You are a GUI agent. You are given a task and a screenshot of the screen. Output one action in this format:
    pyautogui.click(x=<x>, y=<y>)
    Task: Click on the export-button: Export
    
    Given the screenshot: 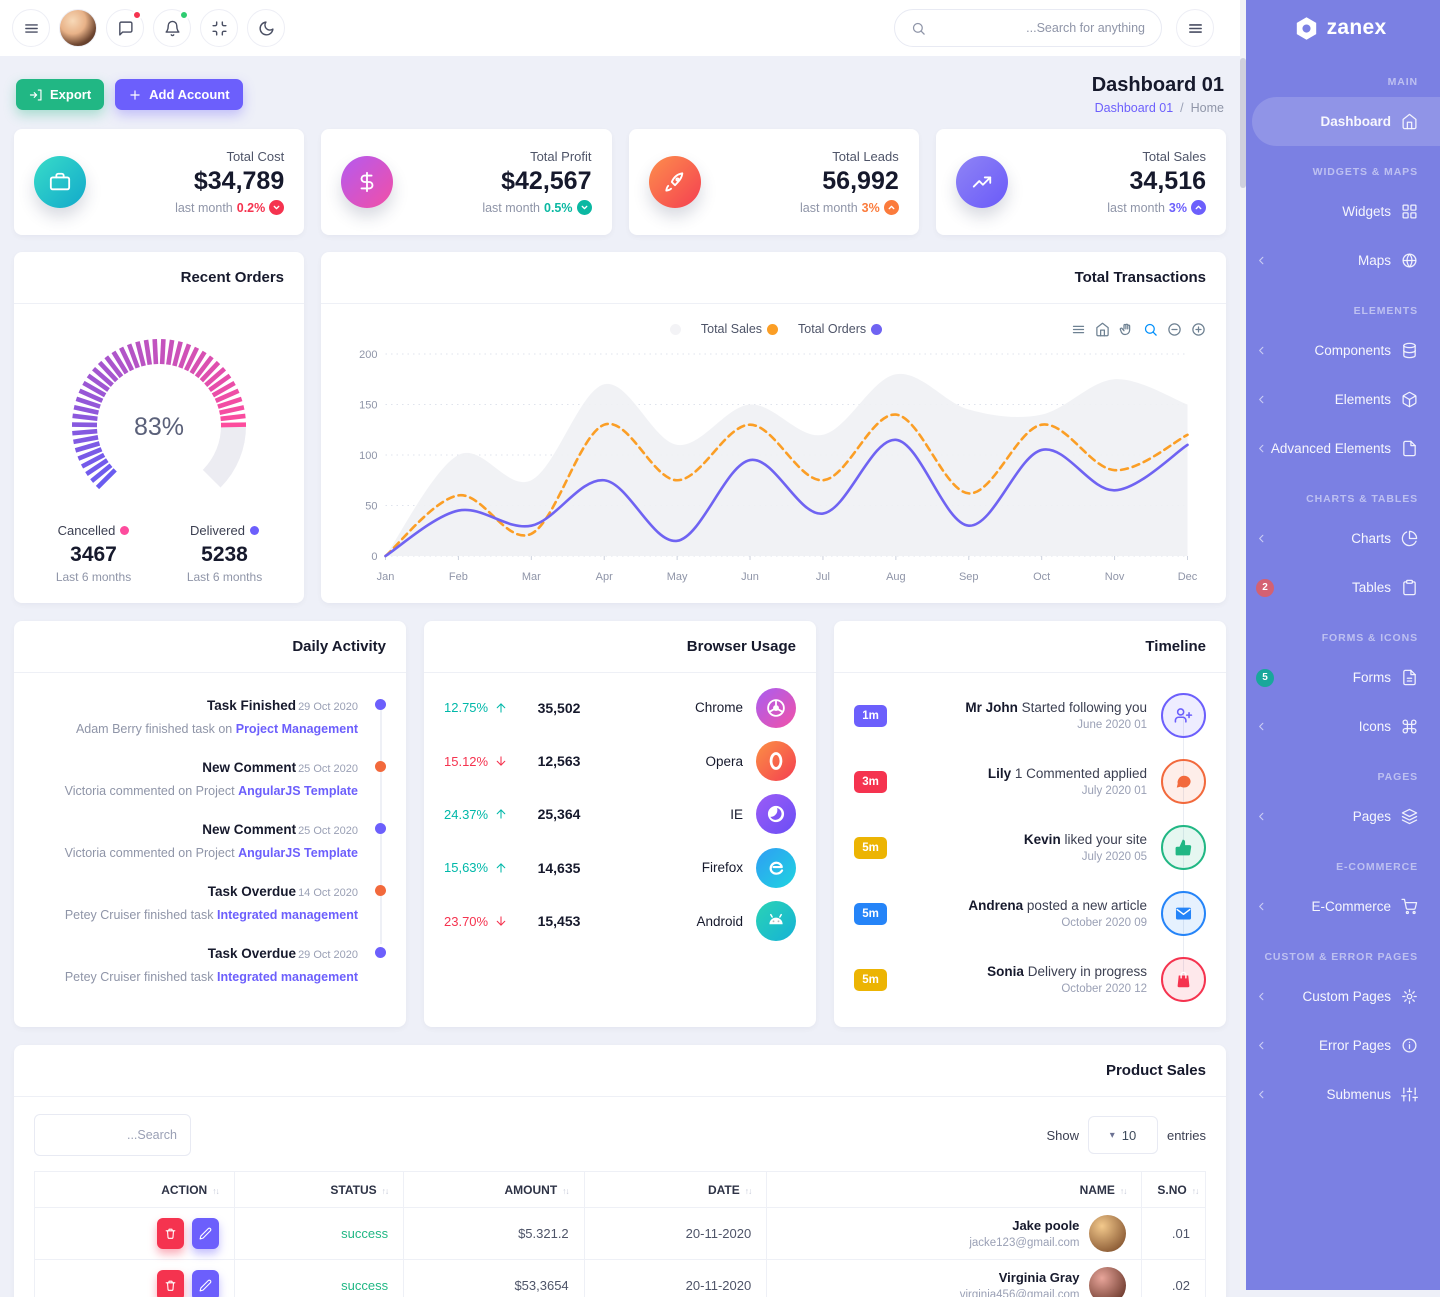 What is the action you would take?
    pyautogui.click(x=60, y=94)
    